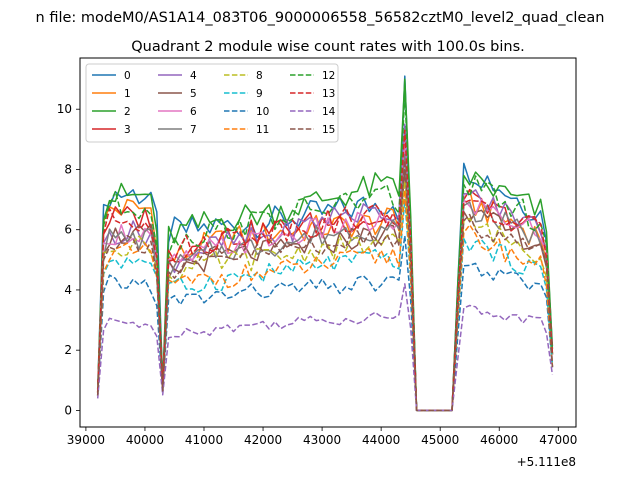  What do you see at coordinates (322, 440) in the screenshot?
I see `x-tick-label: 43000` at bounding box center [322, 440].